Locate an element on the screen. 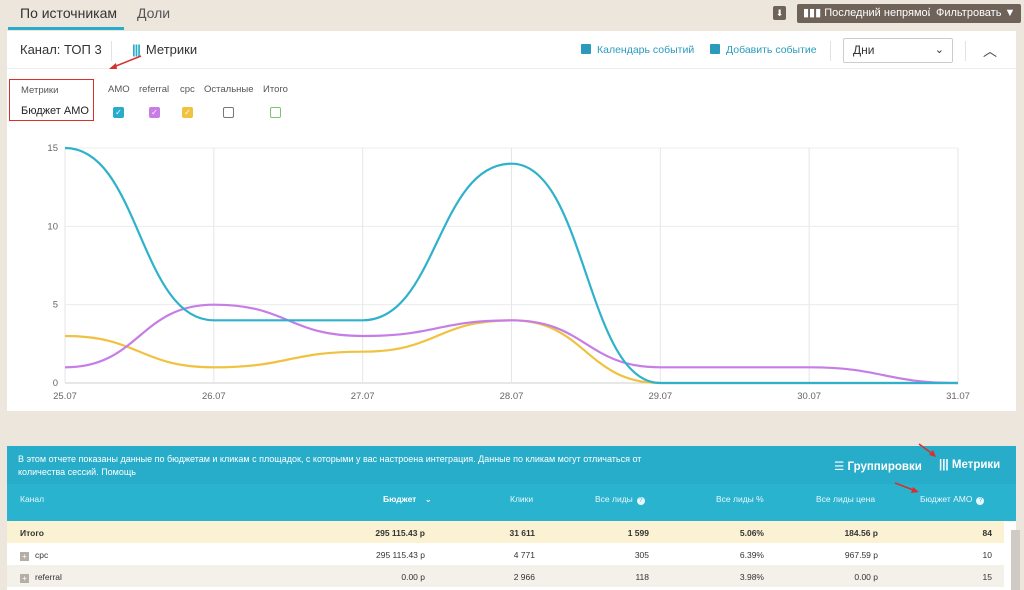 This screenshot has width=1024, height=590. period-select: Дни ⌄ is located at coordinates (898, 50).